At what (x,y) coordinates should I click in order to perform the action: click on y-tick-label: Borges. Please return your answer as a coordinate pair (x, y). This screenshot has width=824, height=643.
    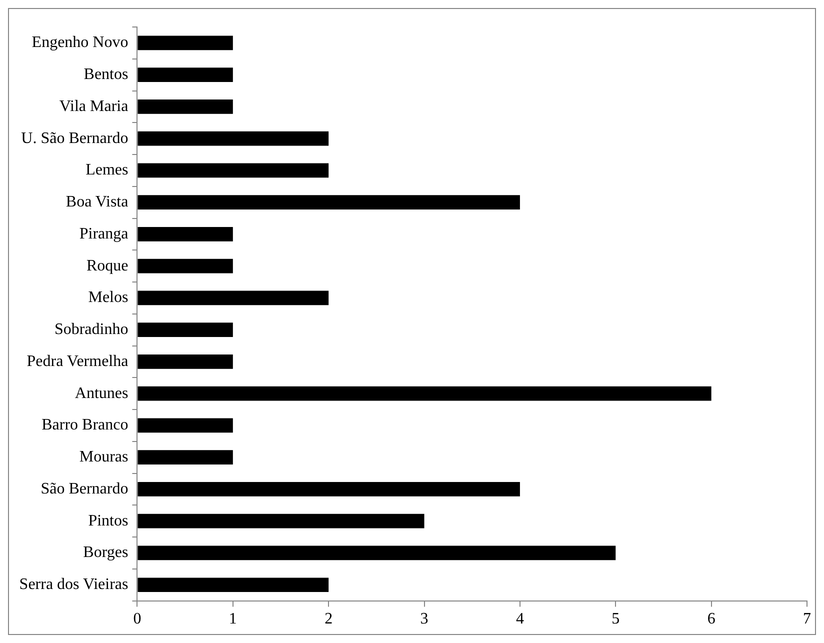
    Looking at the image, I should click on (105, 553).